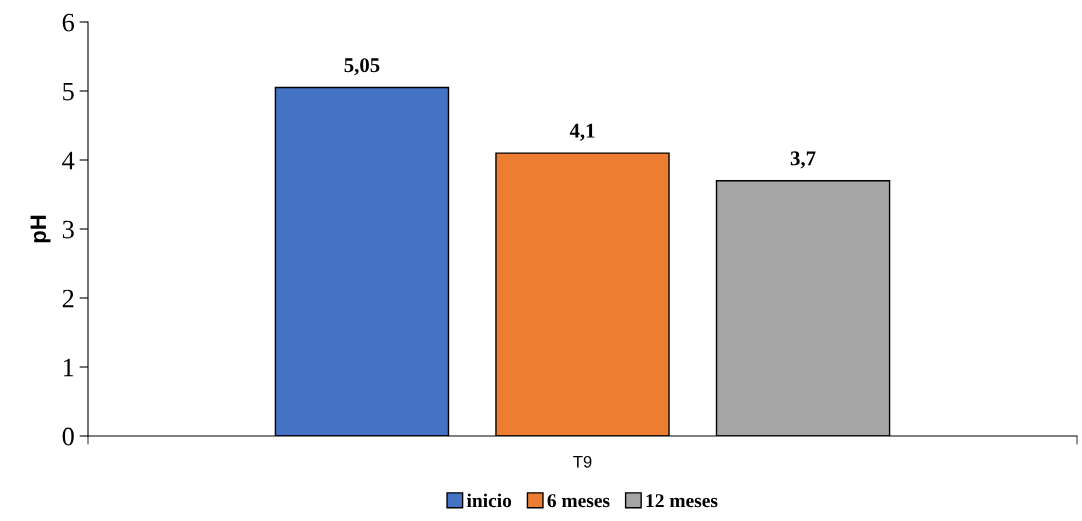  I want to click on y-tick-label: 6, so click(68, 22).